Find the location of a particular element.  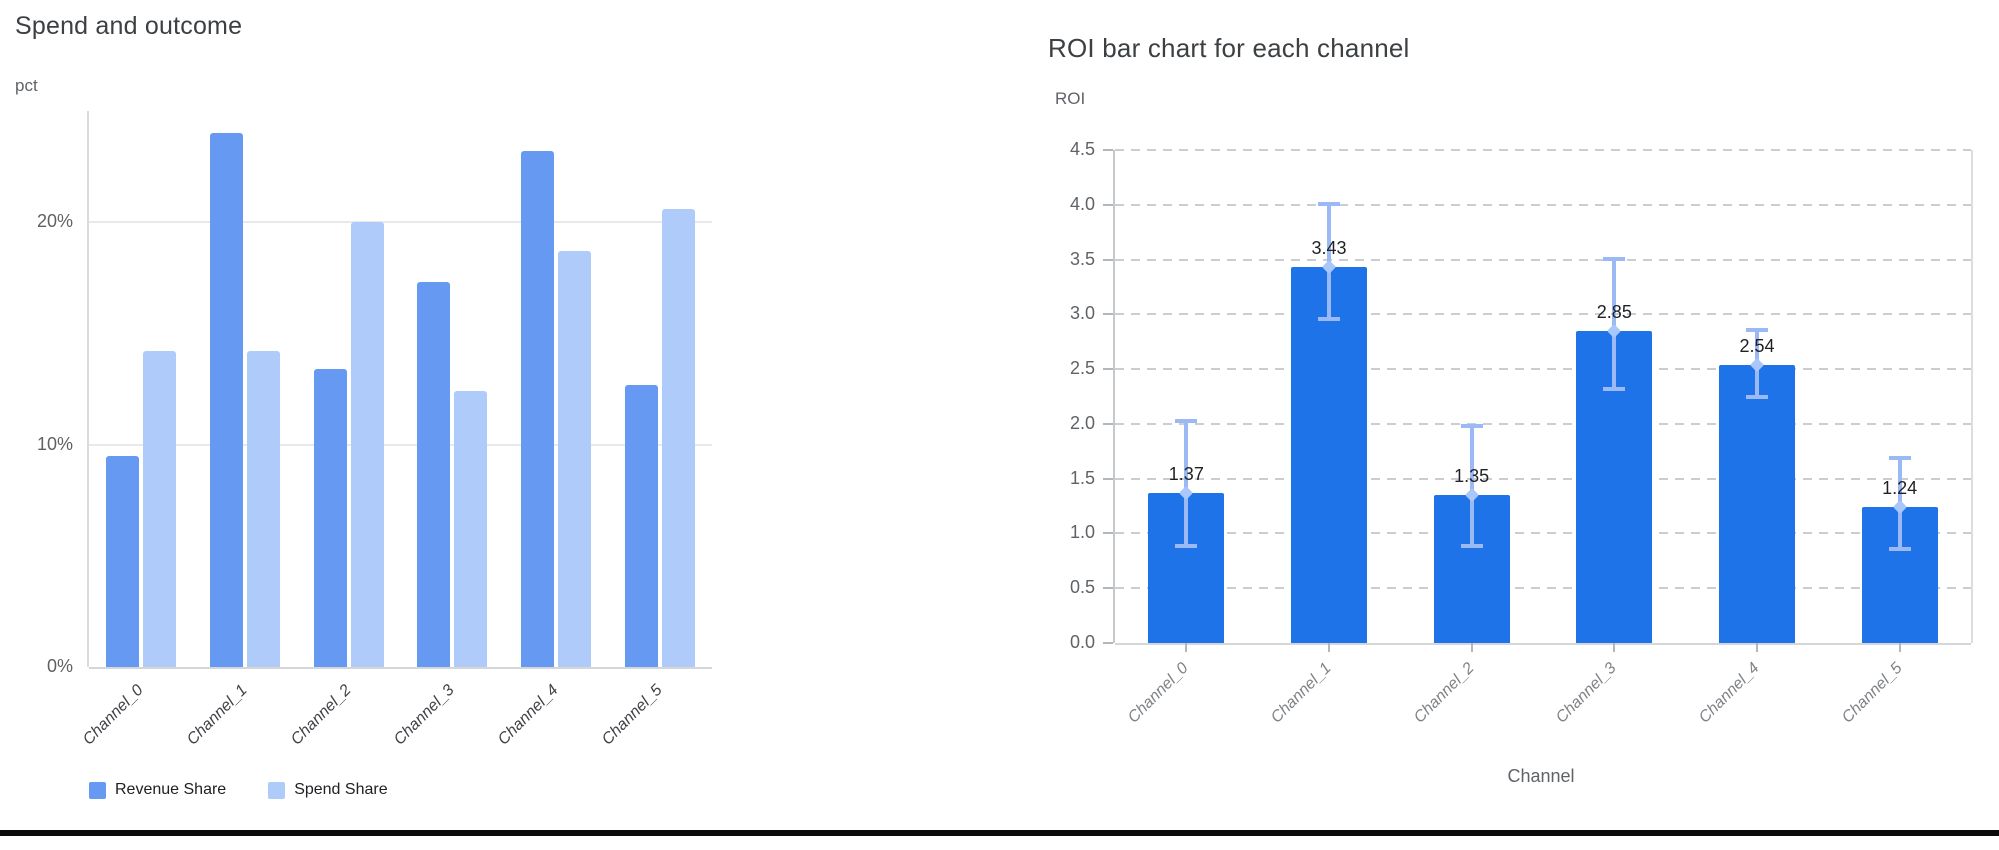

y-tick-label: 4.0 is located at coordinates (1082, 203).